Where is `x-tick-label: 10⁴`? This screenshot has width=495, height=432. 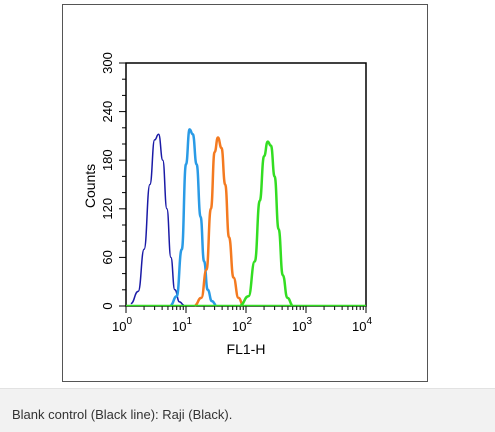
x-tick-label: 10⁴ is located at coordinates (362, 325).